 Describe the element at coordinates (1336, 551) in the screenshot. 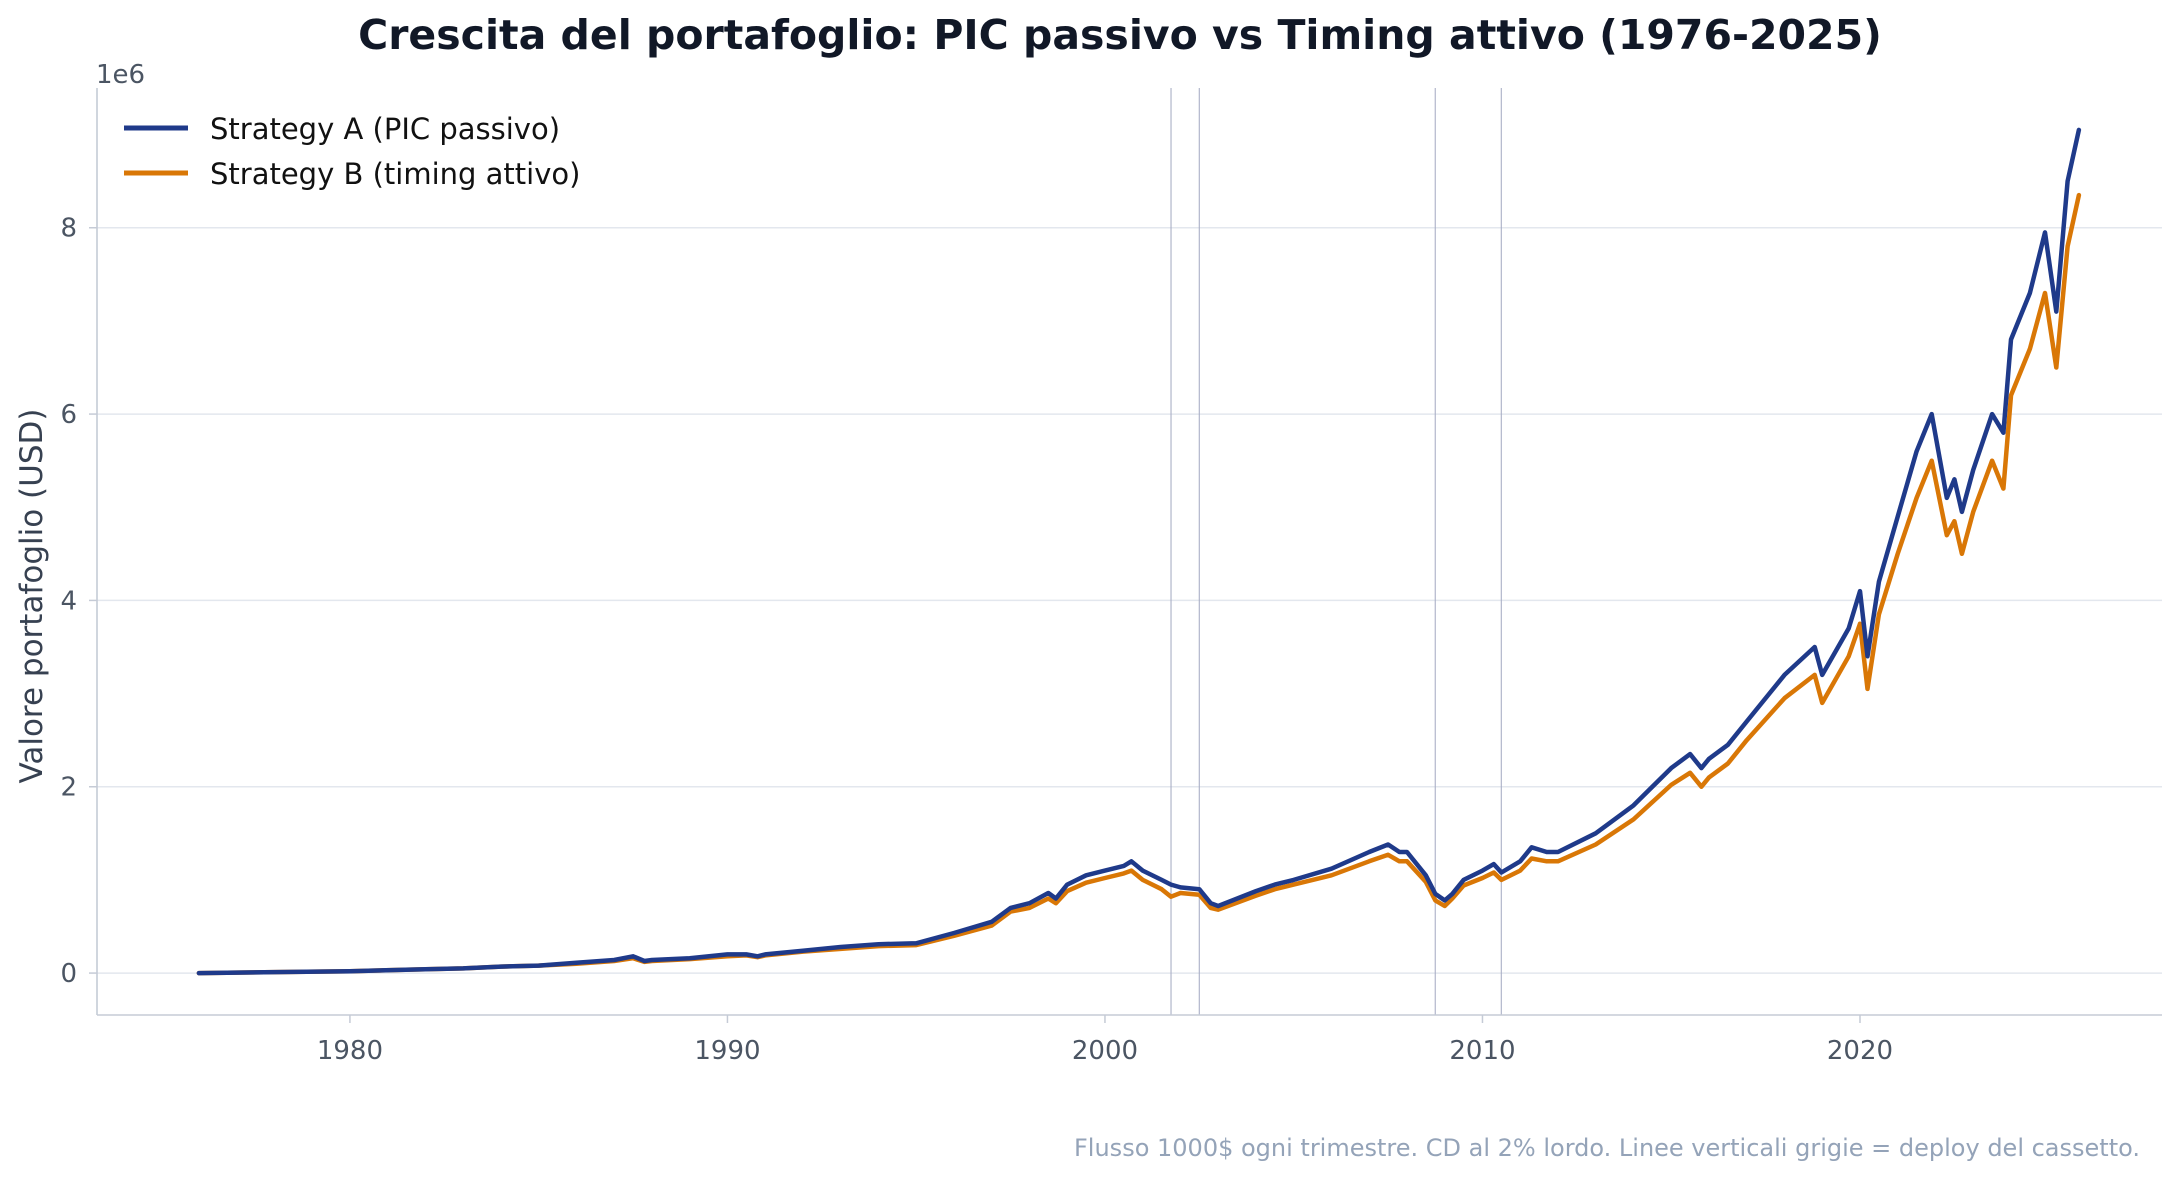

I see `deploy-lines` at that location.